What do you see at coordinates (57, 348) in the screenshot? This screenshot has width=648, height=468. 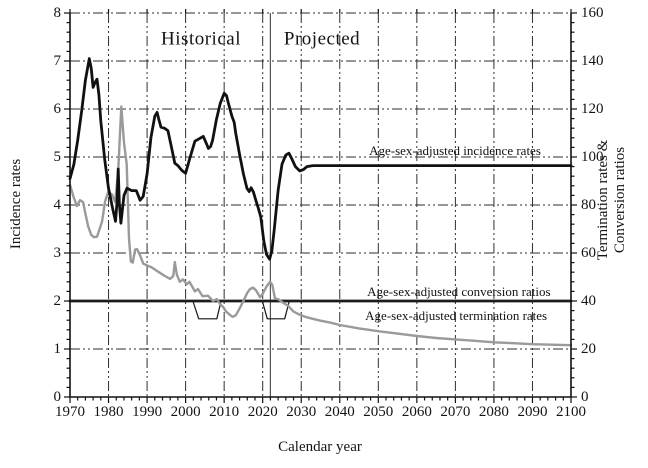 I see `y-left-tick-label: 1` at bounding box center [57, 348].